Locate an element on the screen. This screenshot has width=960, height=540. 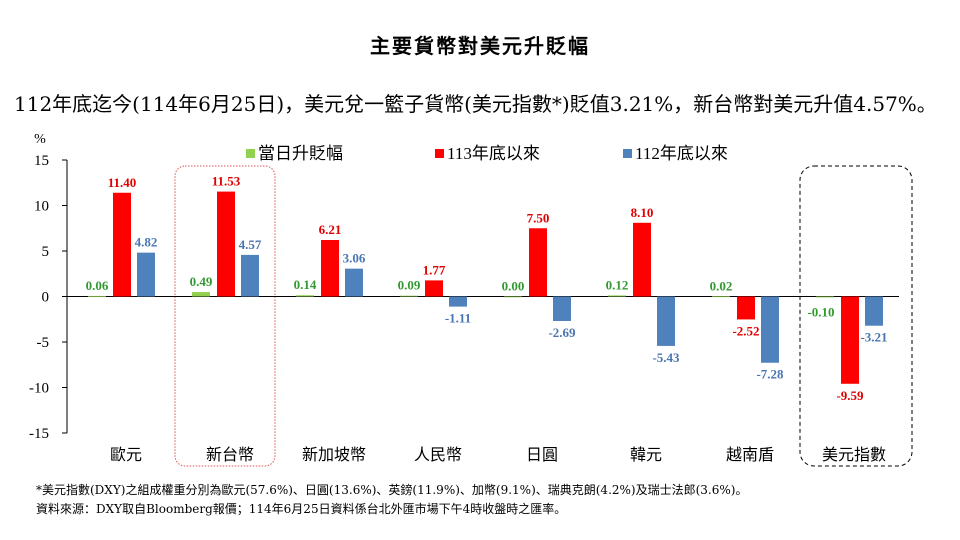
data-label: -9.59 is located at coordinates (850, 395).